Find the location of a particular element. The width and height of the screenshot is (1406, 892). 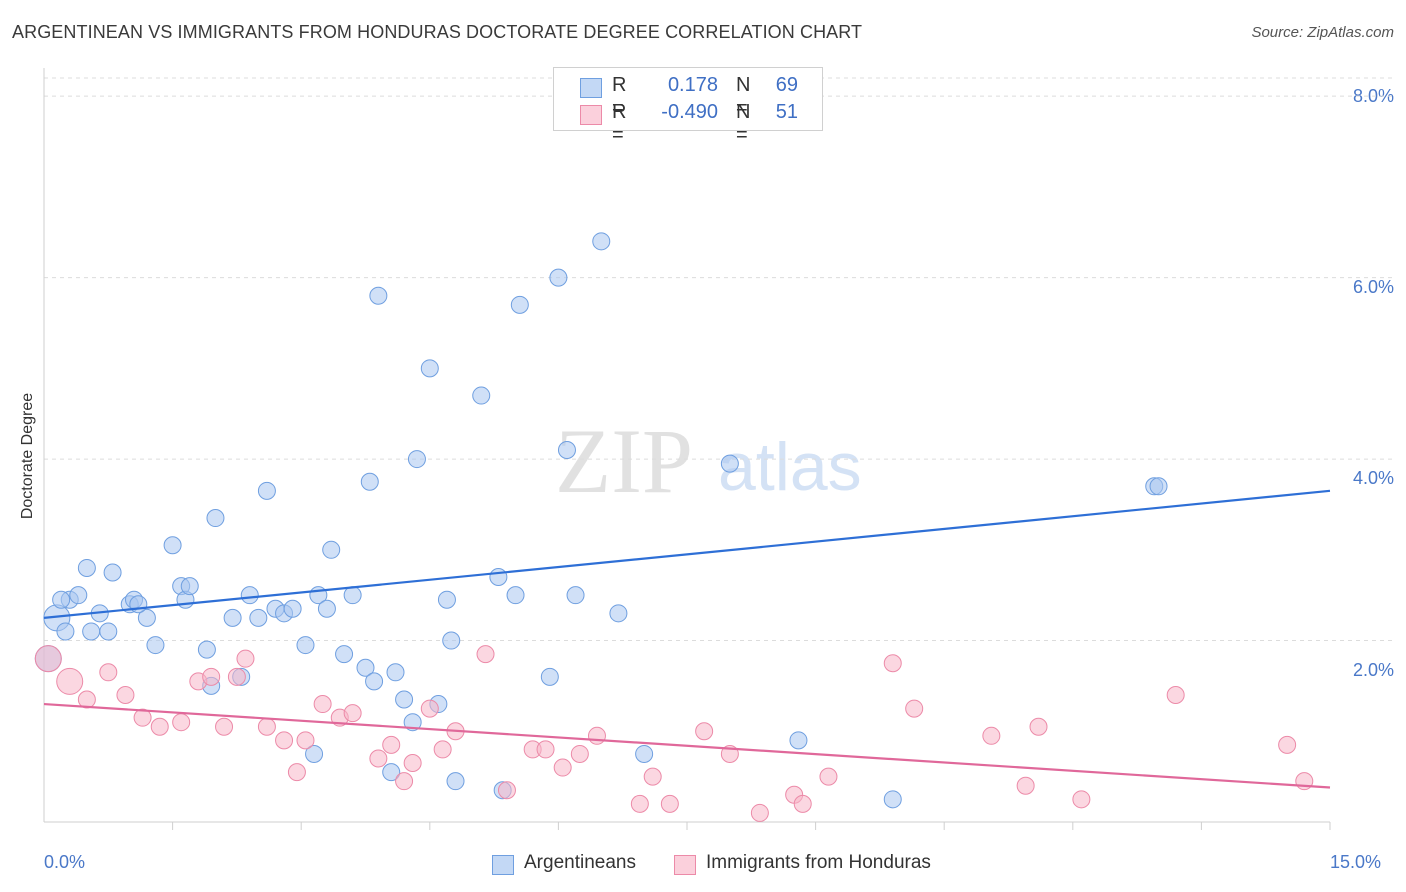

legend-label: Immigrants from Honduras is located at coordinates (818, 862).